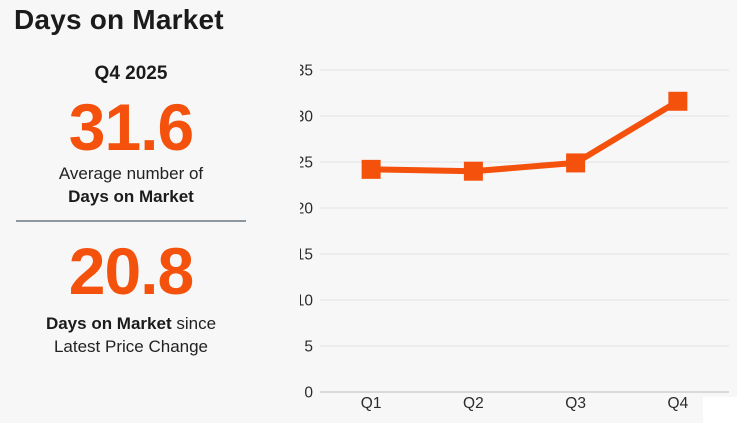 The image size is (737, 423). Describe the element at coordinates (131, 185) in the screenshot. I see `average-days-caption: Average number of Days on Market` at that location.